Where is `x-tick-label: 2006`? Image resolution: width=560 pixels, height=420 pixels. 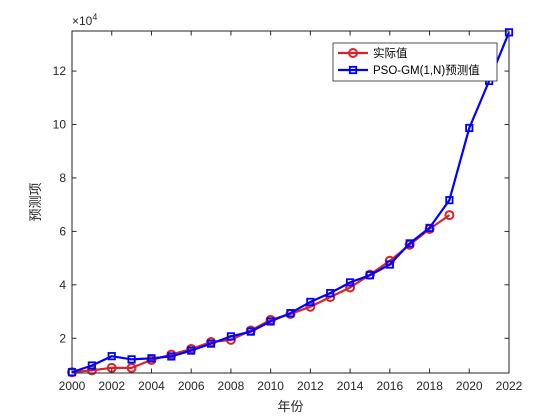
x-tick-label: 2006 is located at coordinates (191, 386).